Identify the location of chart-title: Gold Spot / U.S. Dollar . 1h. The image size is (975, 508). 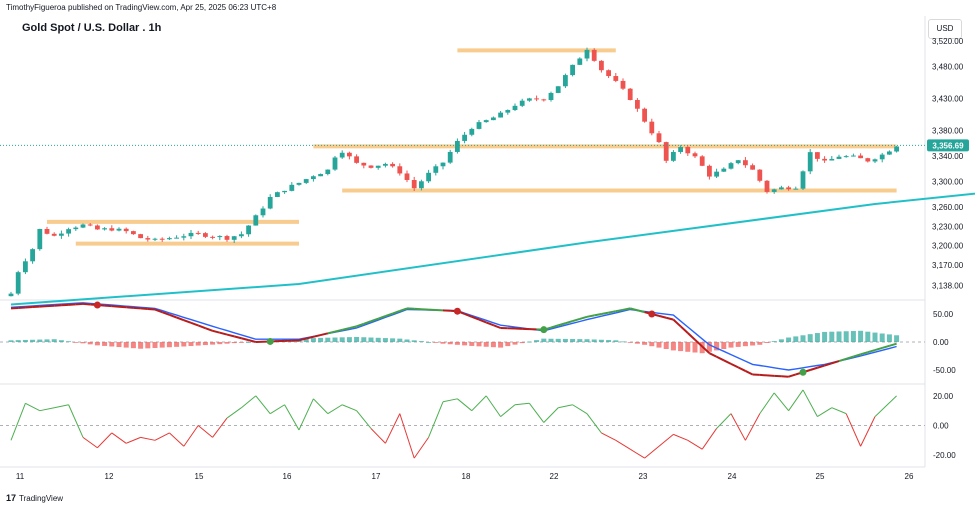
(92, 28).